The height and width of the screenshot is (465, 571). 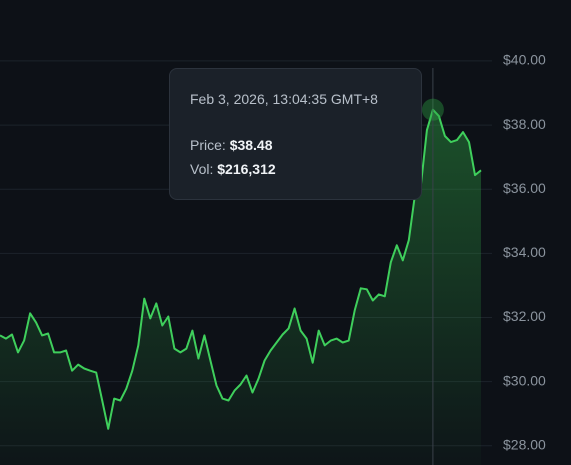 I want to click on tooltip-vol: Vol: $216,312, so click(x=233, y=169).